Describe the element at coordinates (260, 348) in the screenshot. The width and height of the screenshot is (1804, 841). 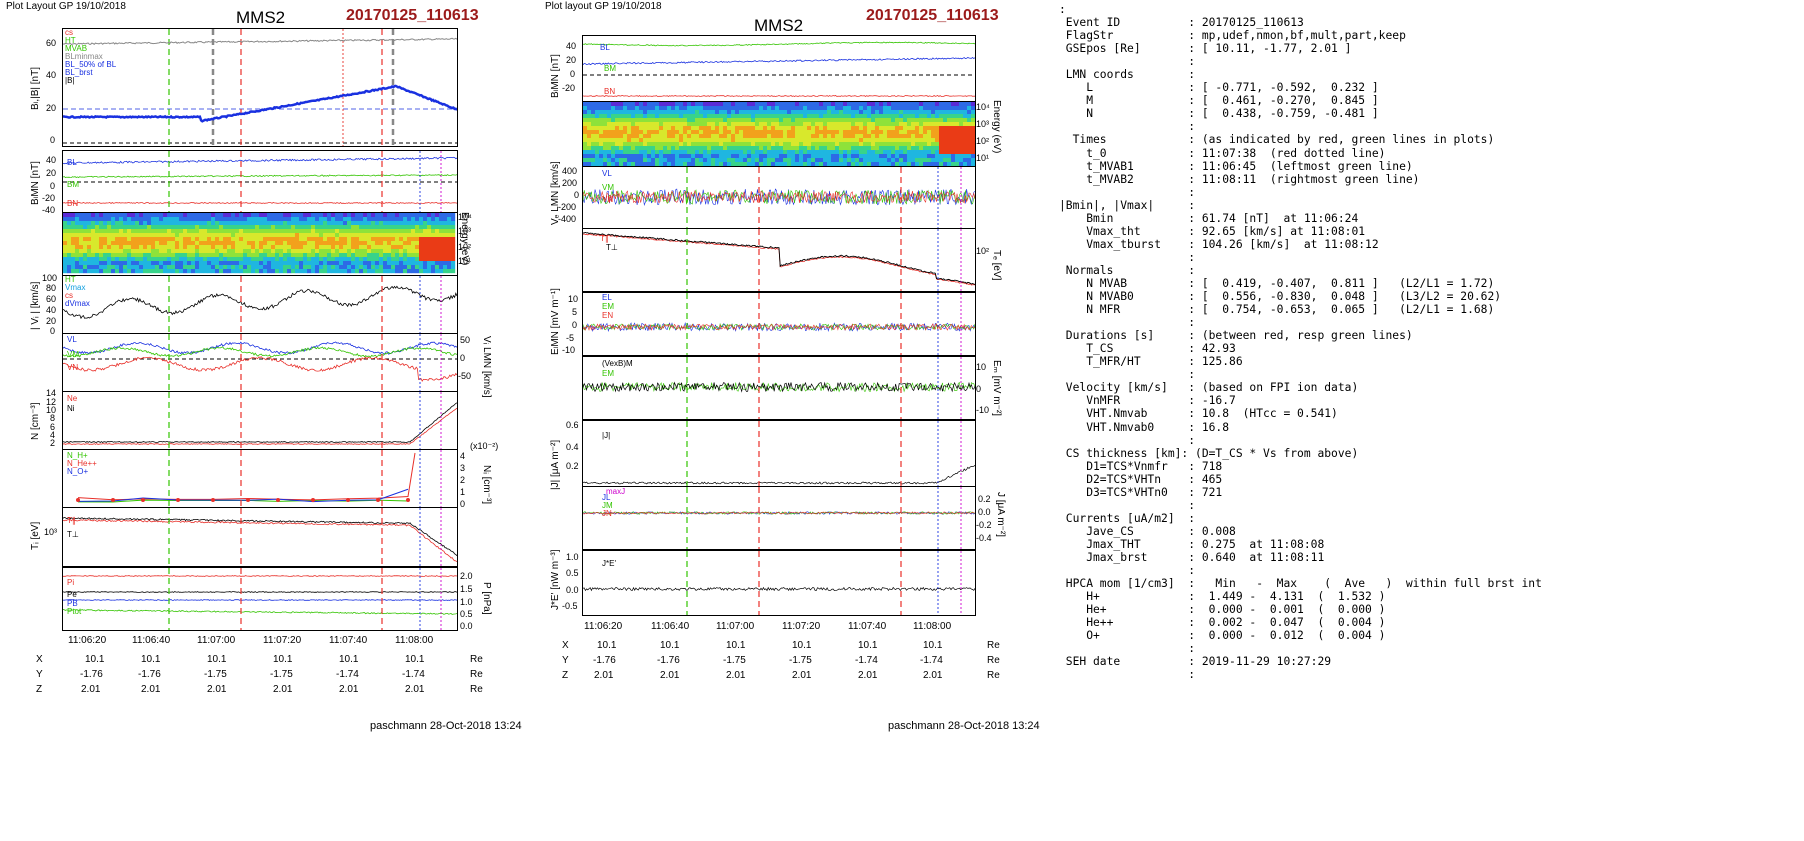
I see `trace` at that location.